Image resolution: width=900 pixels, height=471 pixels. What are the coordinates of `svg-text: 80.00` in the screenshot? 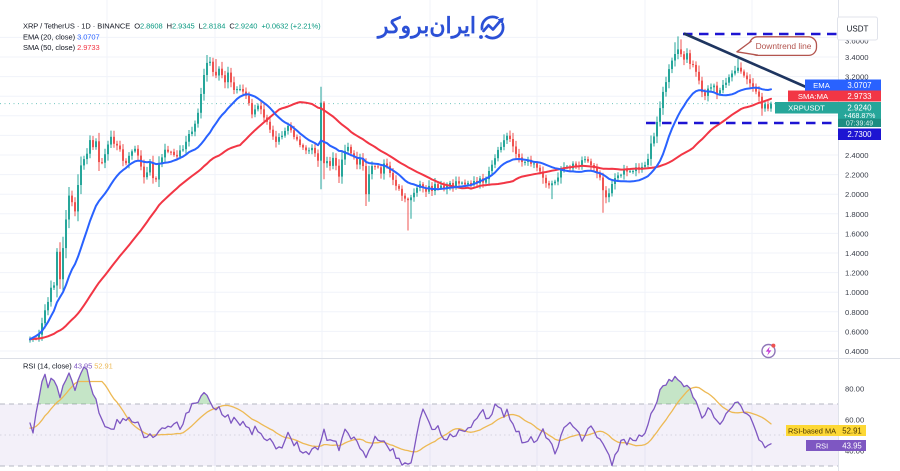 It's located at (854, 389).